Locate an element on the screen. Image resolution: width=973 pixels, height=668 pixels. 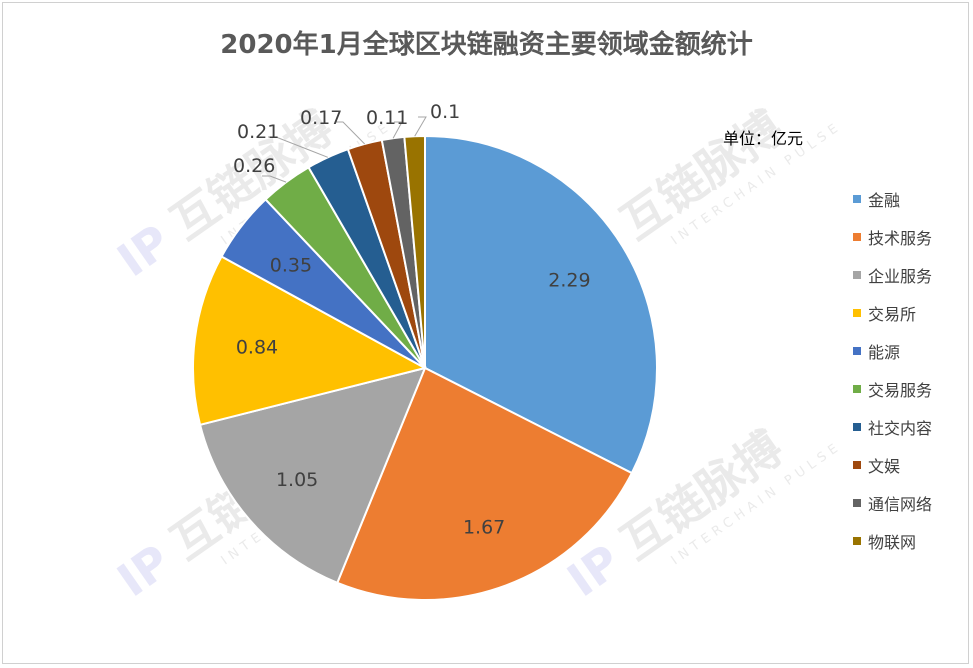
legend-item: 社交内容 is located at coordinates (892, 427).